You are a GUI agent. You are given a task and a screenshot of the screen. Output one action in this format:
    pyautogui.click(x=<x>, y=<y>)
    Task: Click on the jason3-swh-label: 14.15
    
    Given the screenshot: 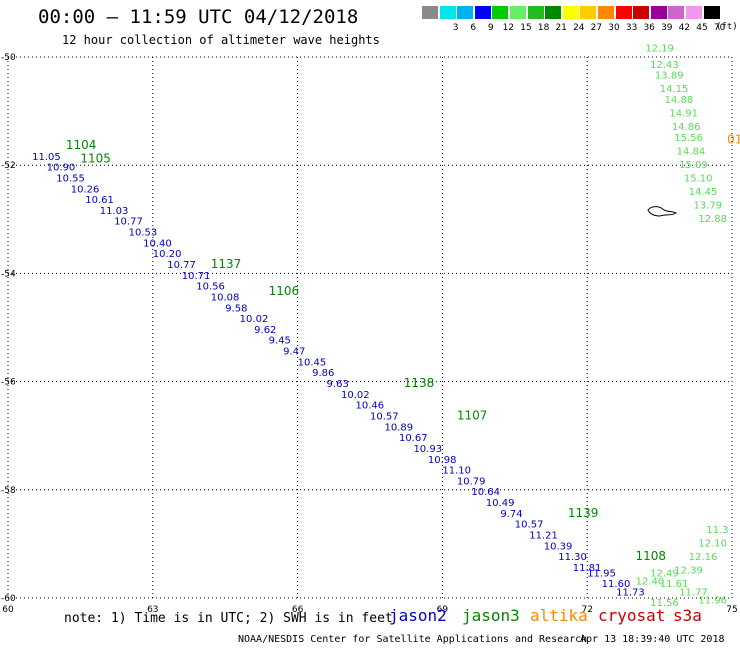 What is the action you would take?
    pyautogui.click(x=674, y=89)
    